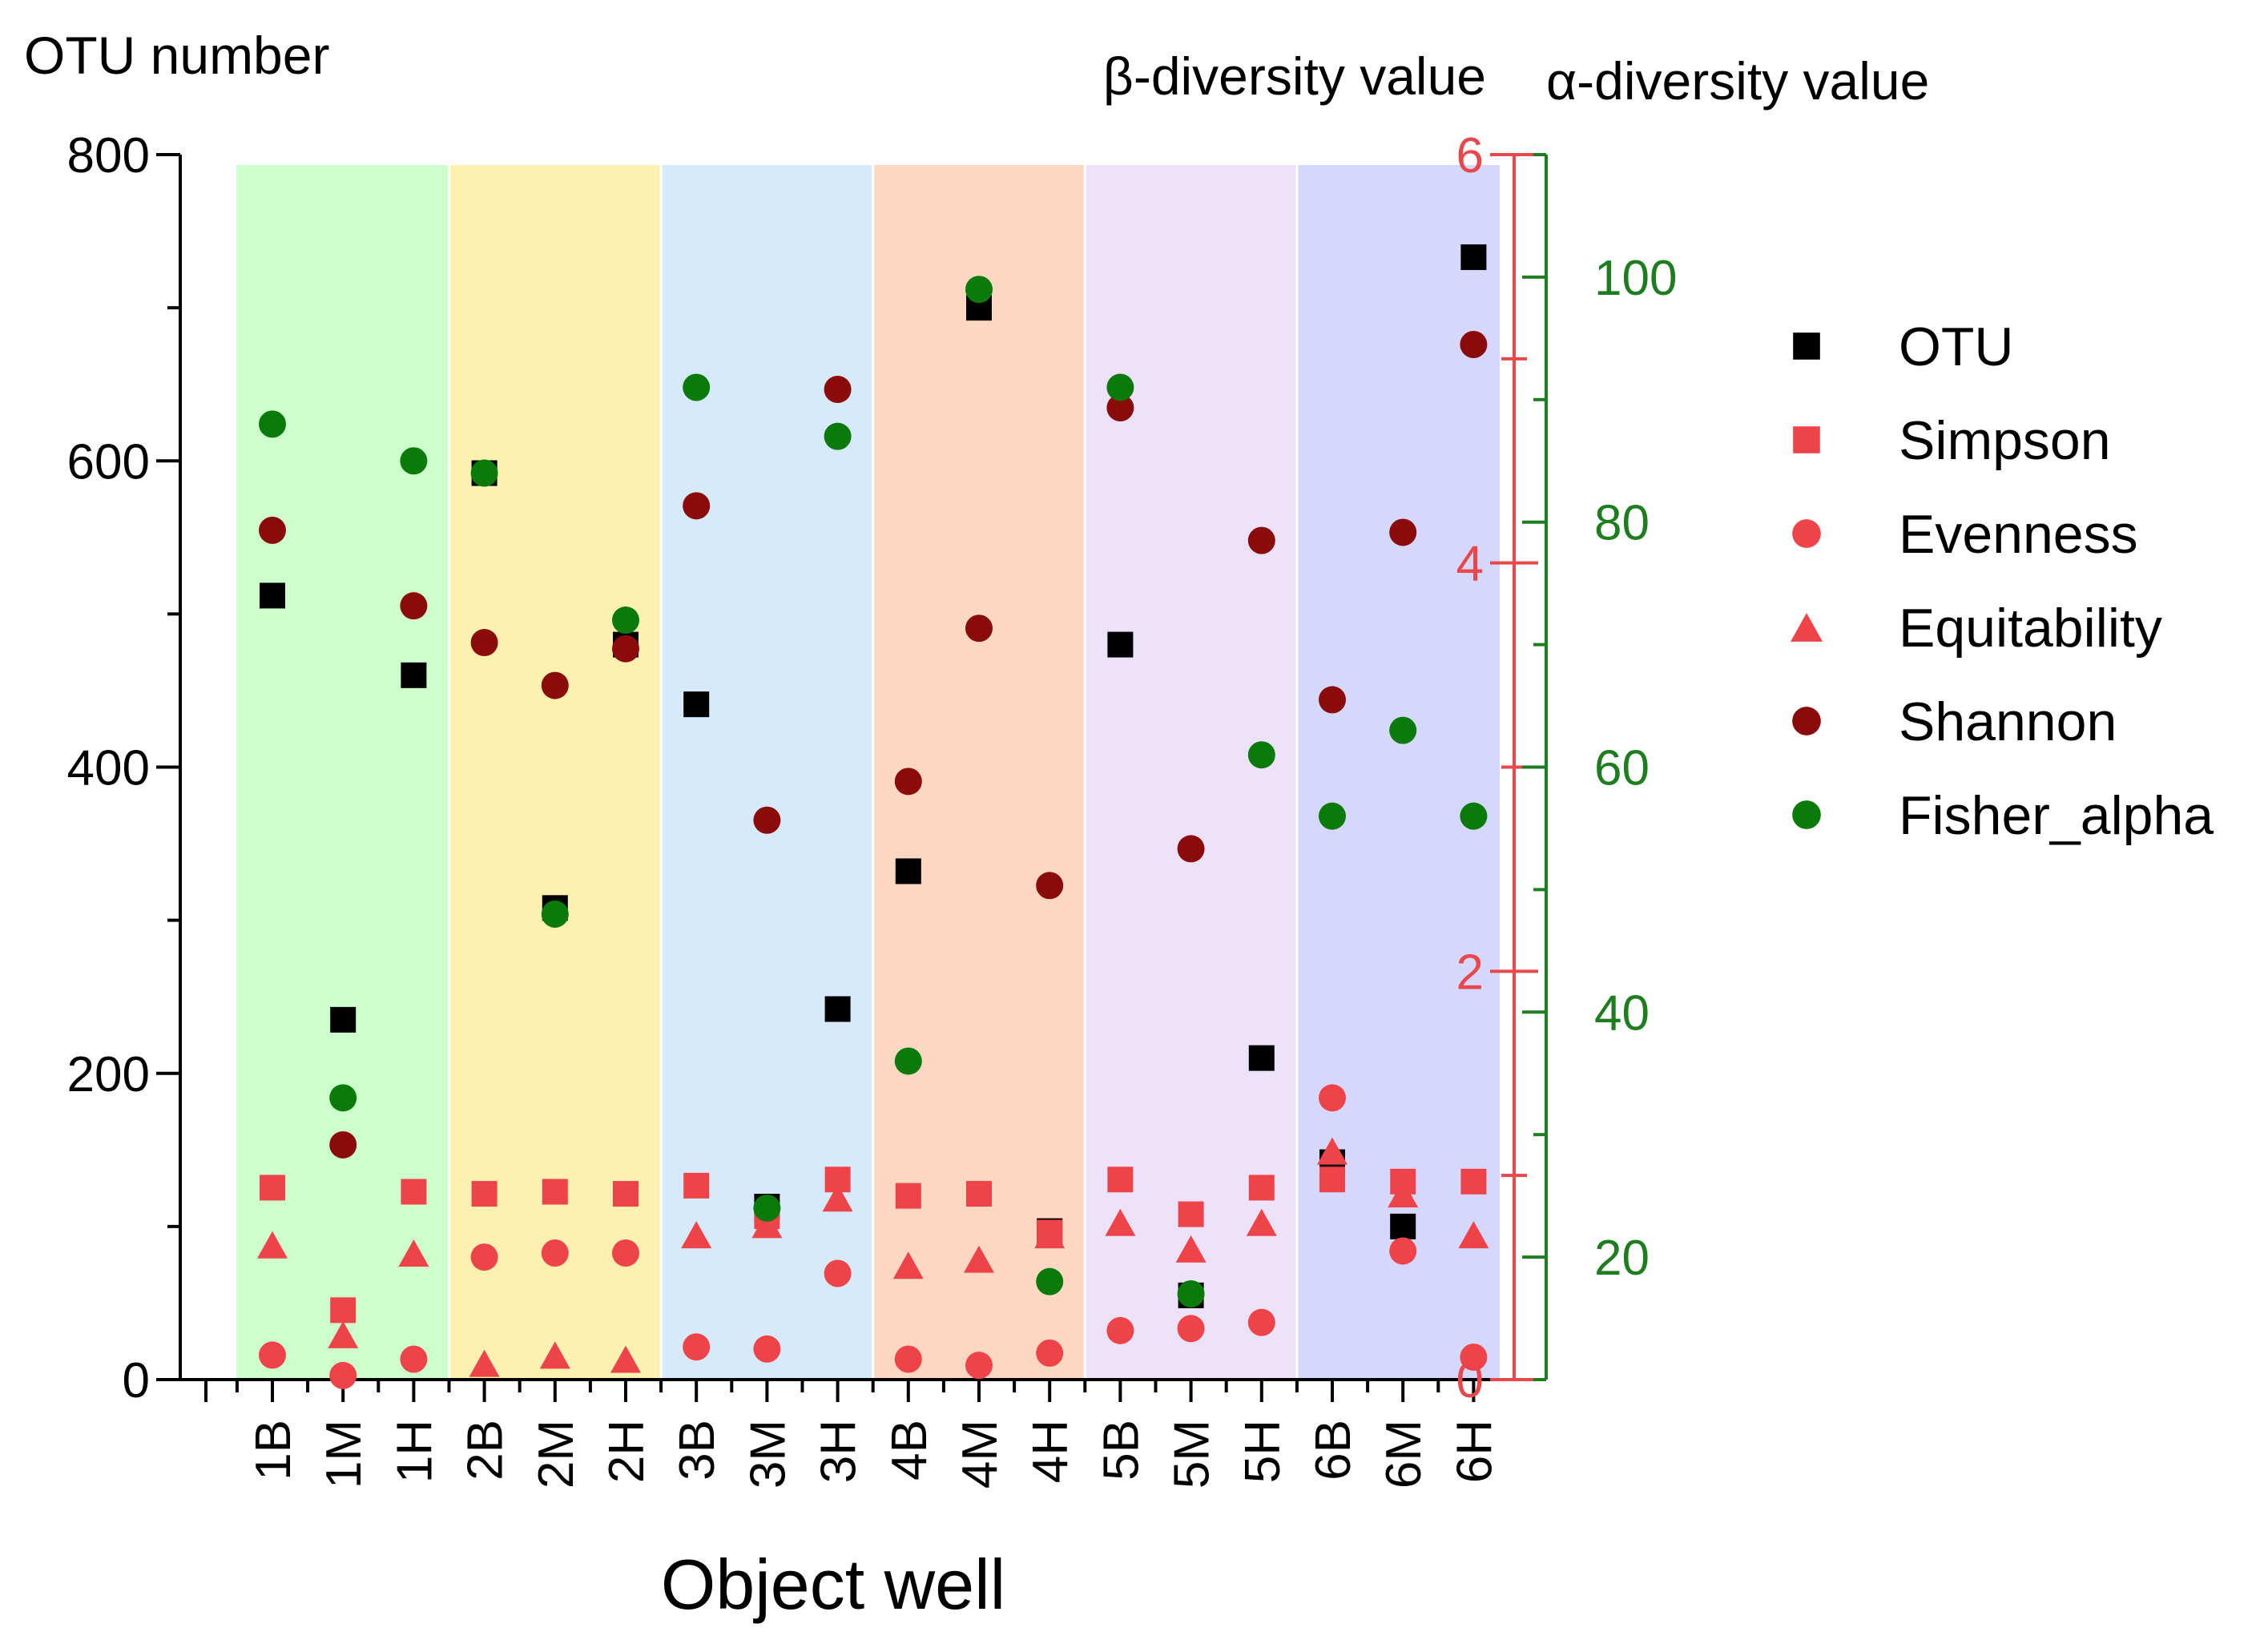 The height and width of the screenshot is (1652, 2268). I want to click on y-alpha-axis-title: α-diversity value, so click(1737, 81).